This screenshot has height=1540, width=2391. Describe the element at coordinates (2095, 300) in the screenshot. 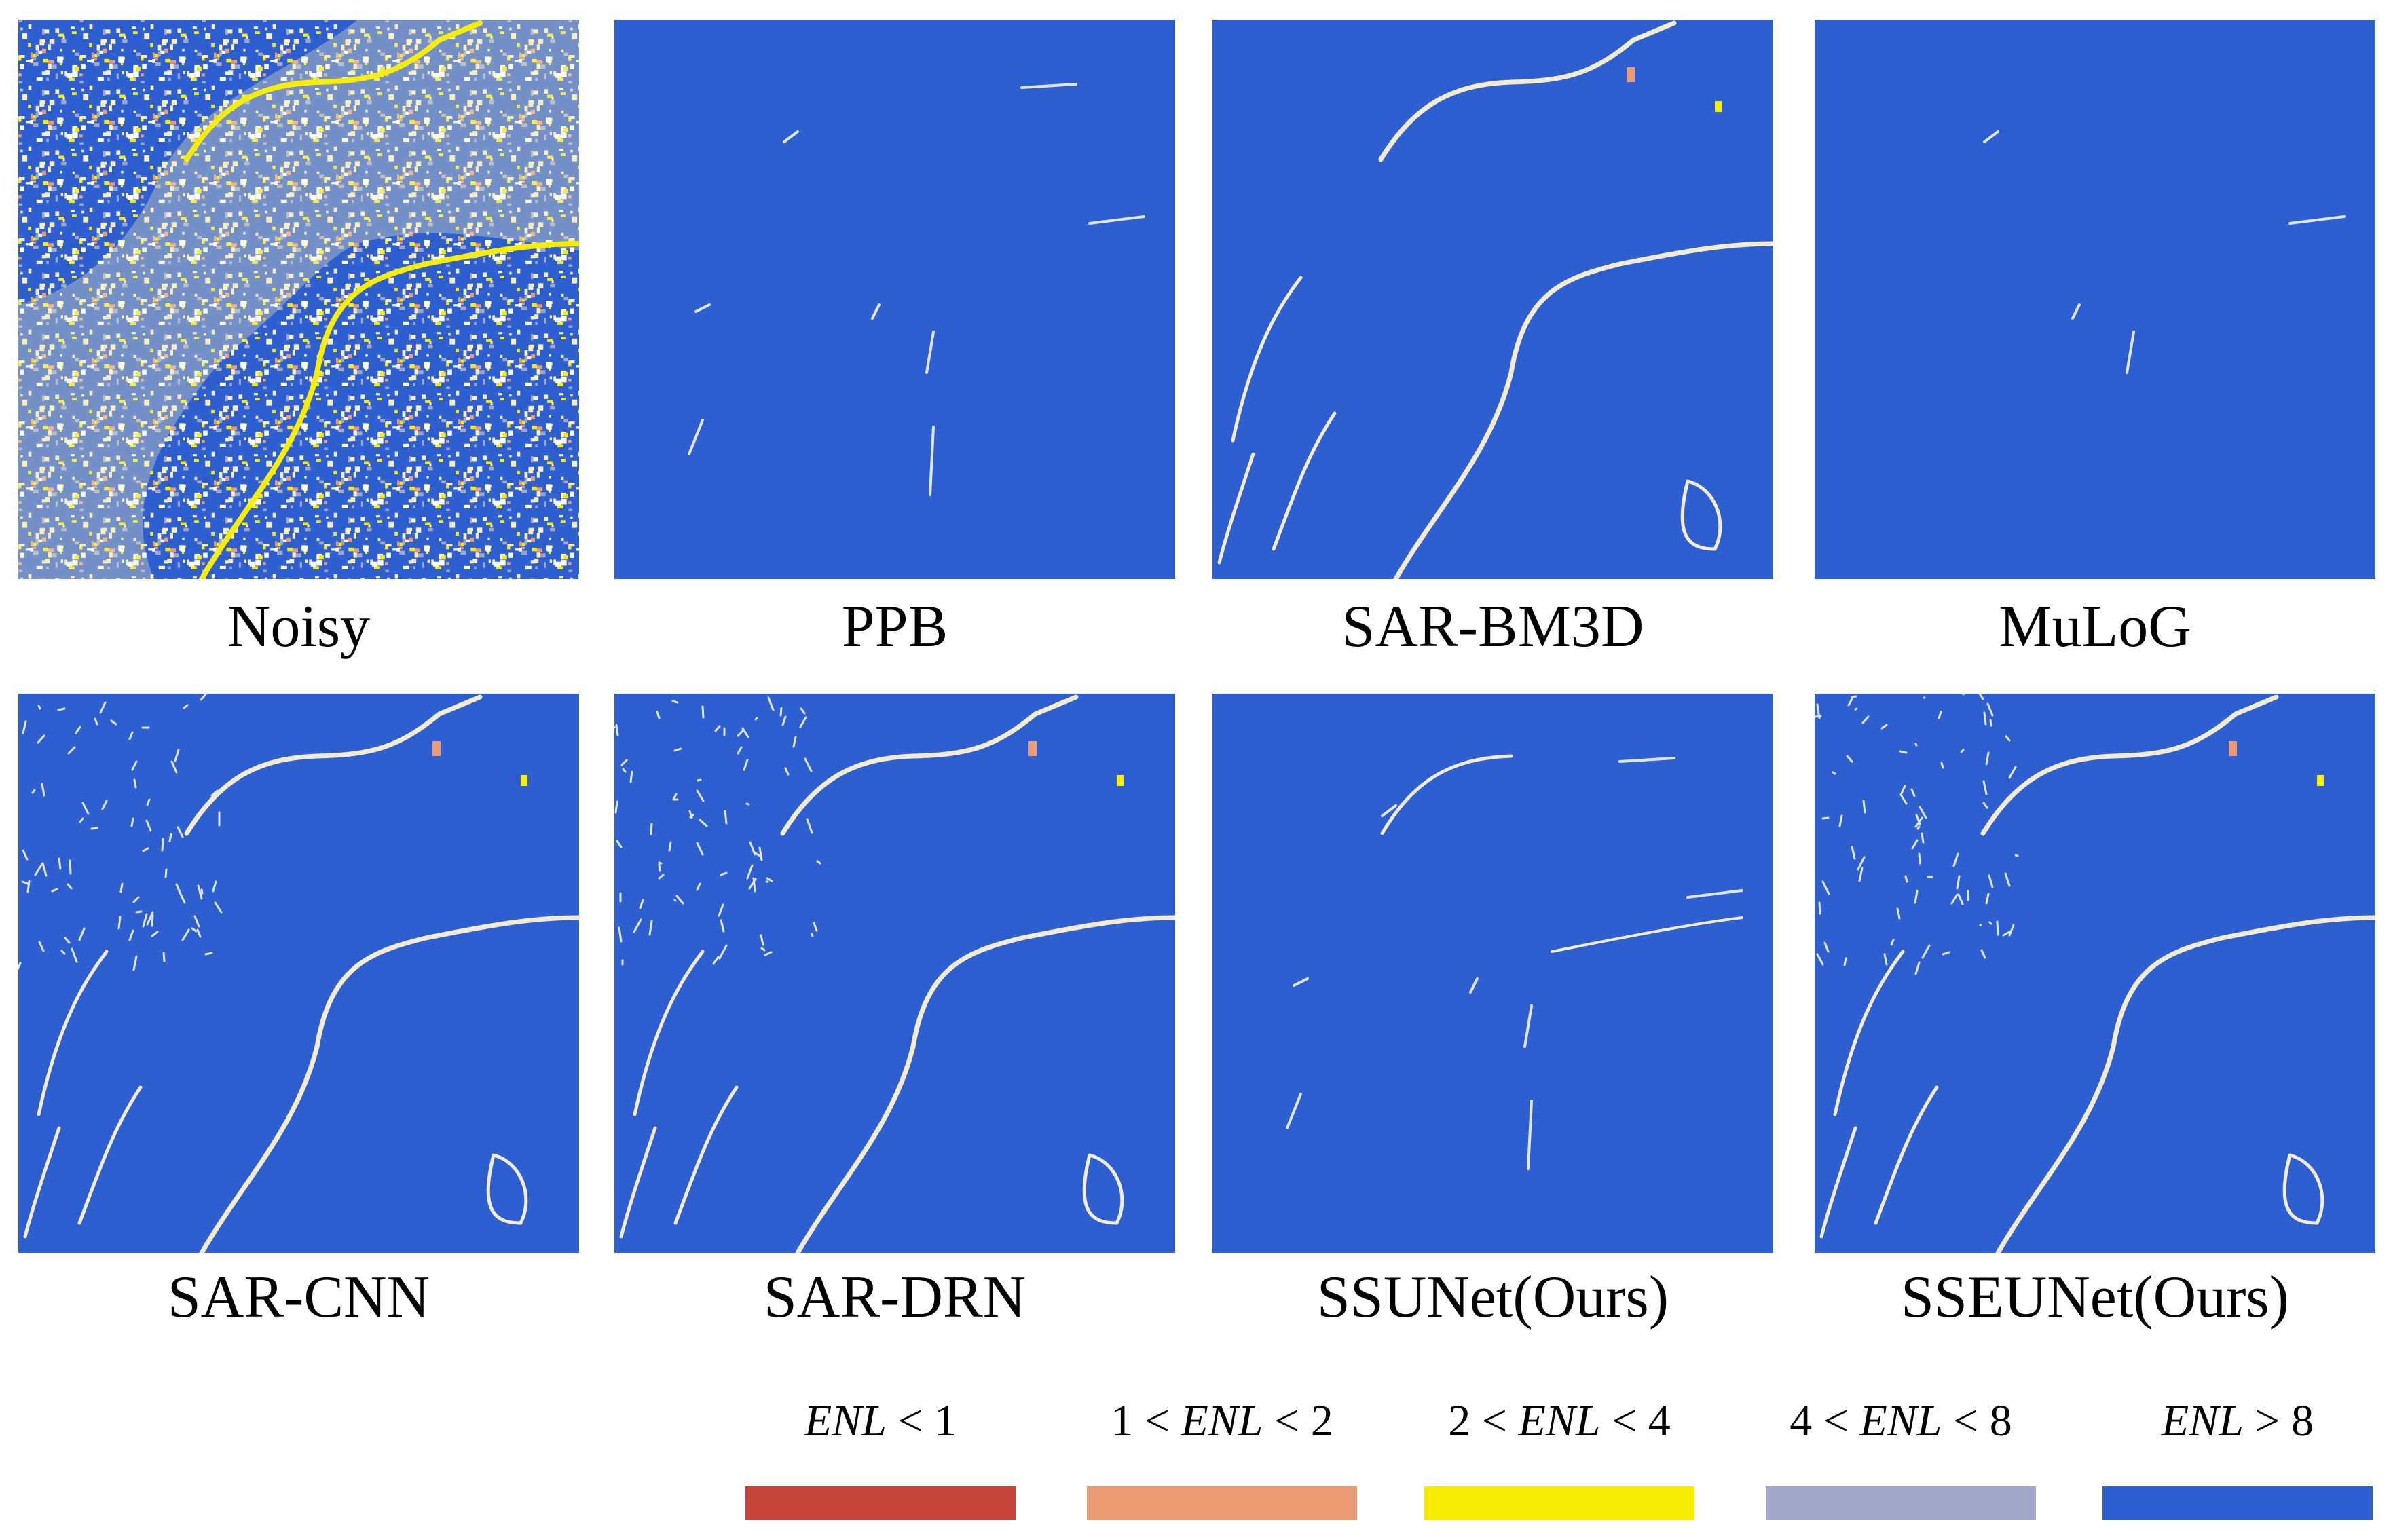

I see `panel` at that location.